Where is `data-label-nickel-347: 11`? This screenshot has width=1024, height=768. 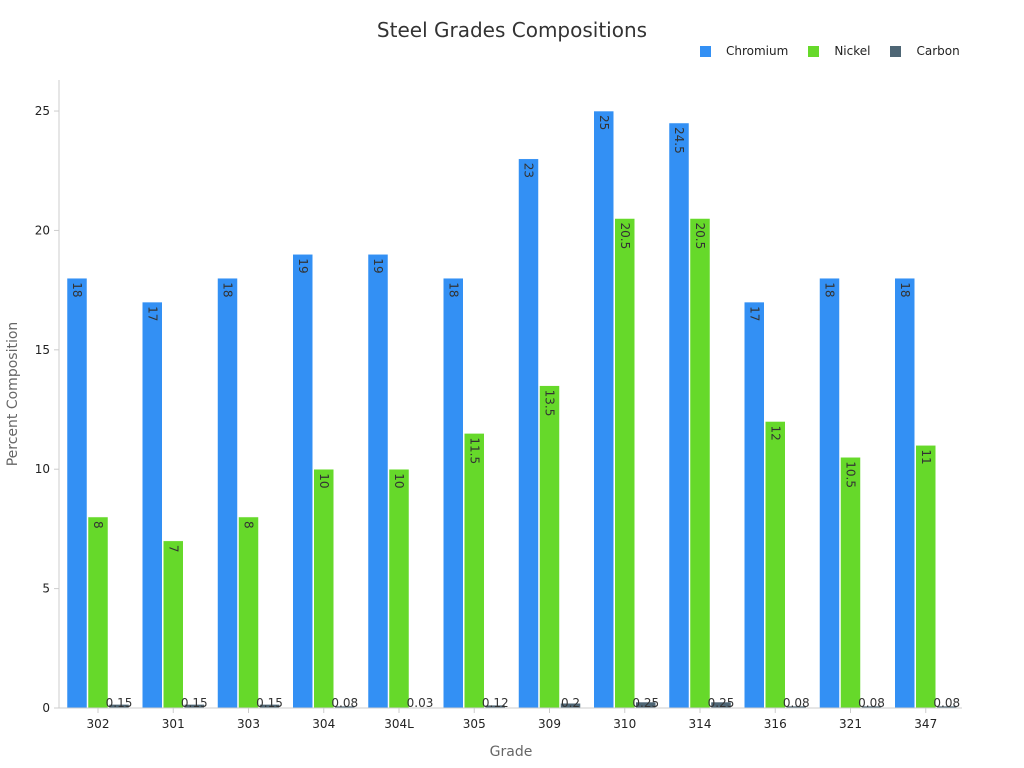
data-label-nickel-347: 11 is located at coordinates (926, 456).